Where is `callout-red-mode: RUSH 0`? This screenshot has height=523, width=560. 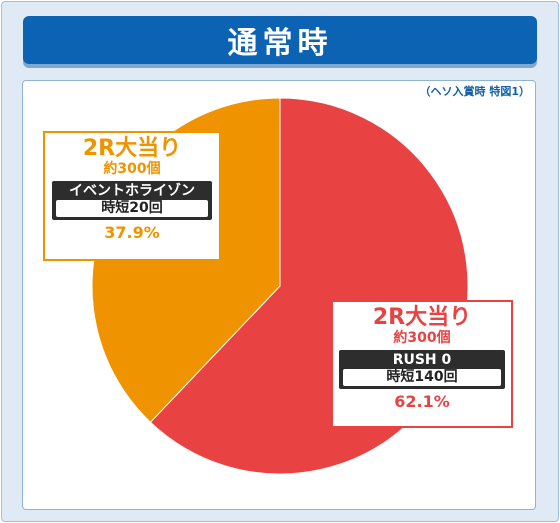
callout-red-mode: RUSH 0 is located at coordinates (422, 360).